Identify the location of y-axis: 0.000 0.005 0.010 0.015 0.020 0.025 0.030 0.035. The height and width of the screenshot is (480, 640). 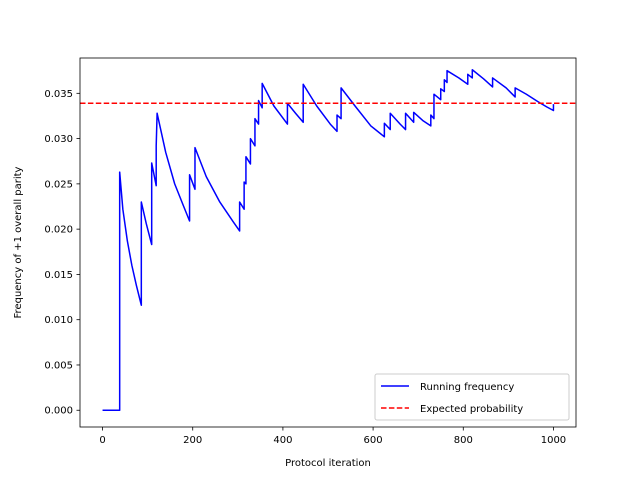
(62, 253).